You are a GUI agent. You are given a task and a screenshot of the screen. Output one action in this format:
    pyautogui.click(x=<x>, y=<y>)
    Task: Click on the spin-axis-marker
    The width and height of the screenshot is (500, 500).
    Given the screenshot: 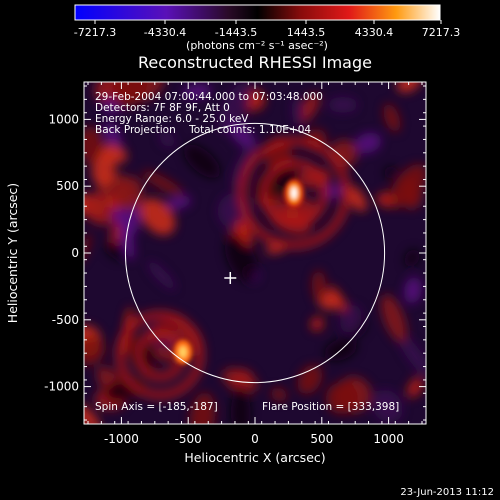 What is the action you would take?
    pyautogui.click(x=230, y=277)
    